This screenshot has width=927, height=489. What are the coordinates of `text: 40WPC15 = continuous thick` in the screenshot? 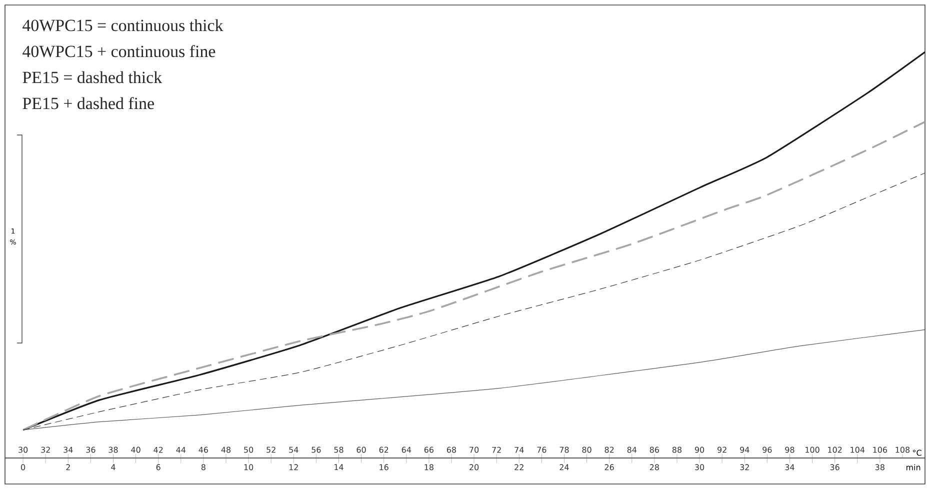 It's located at (123, 25).